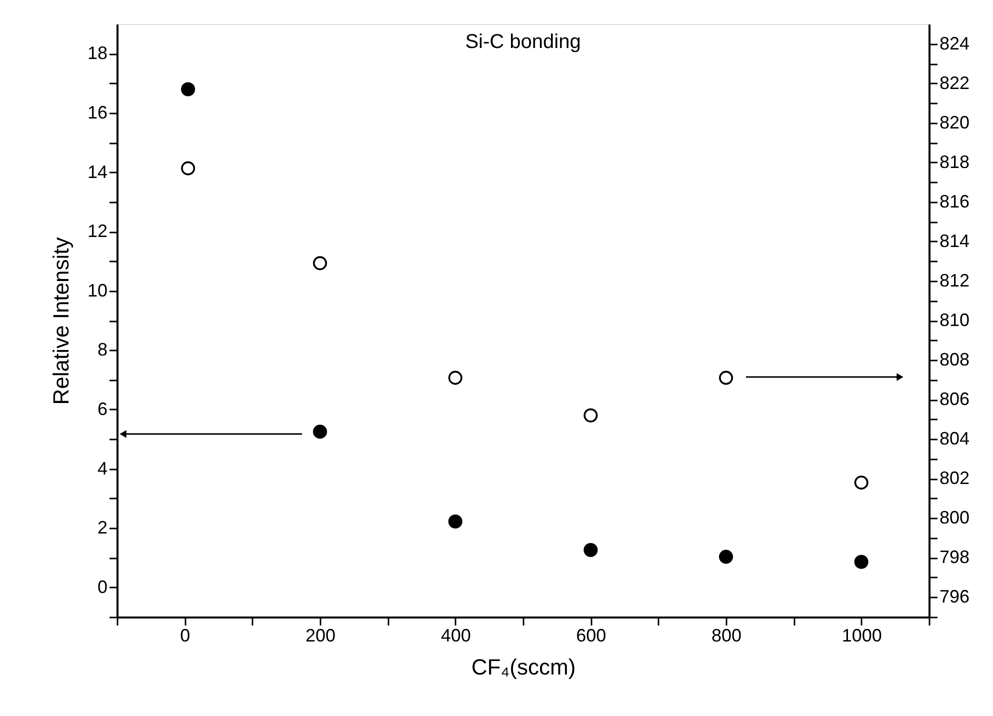  What do you see at coordinates (955, 122) in the screenshot?
I see `y2-tick-label: 820` at bounding box center [955, 122].